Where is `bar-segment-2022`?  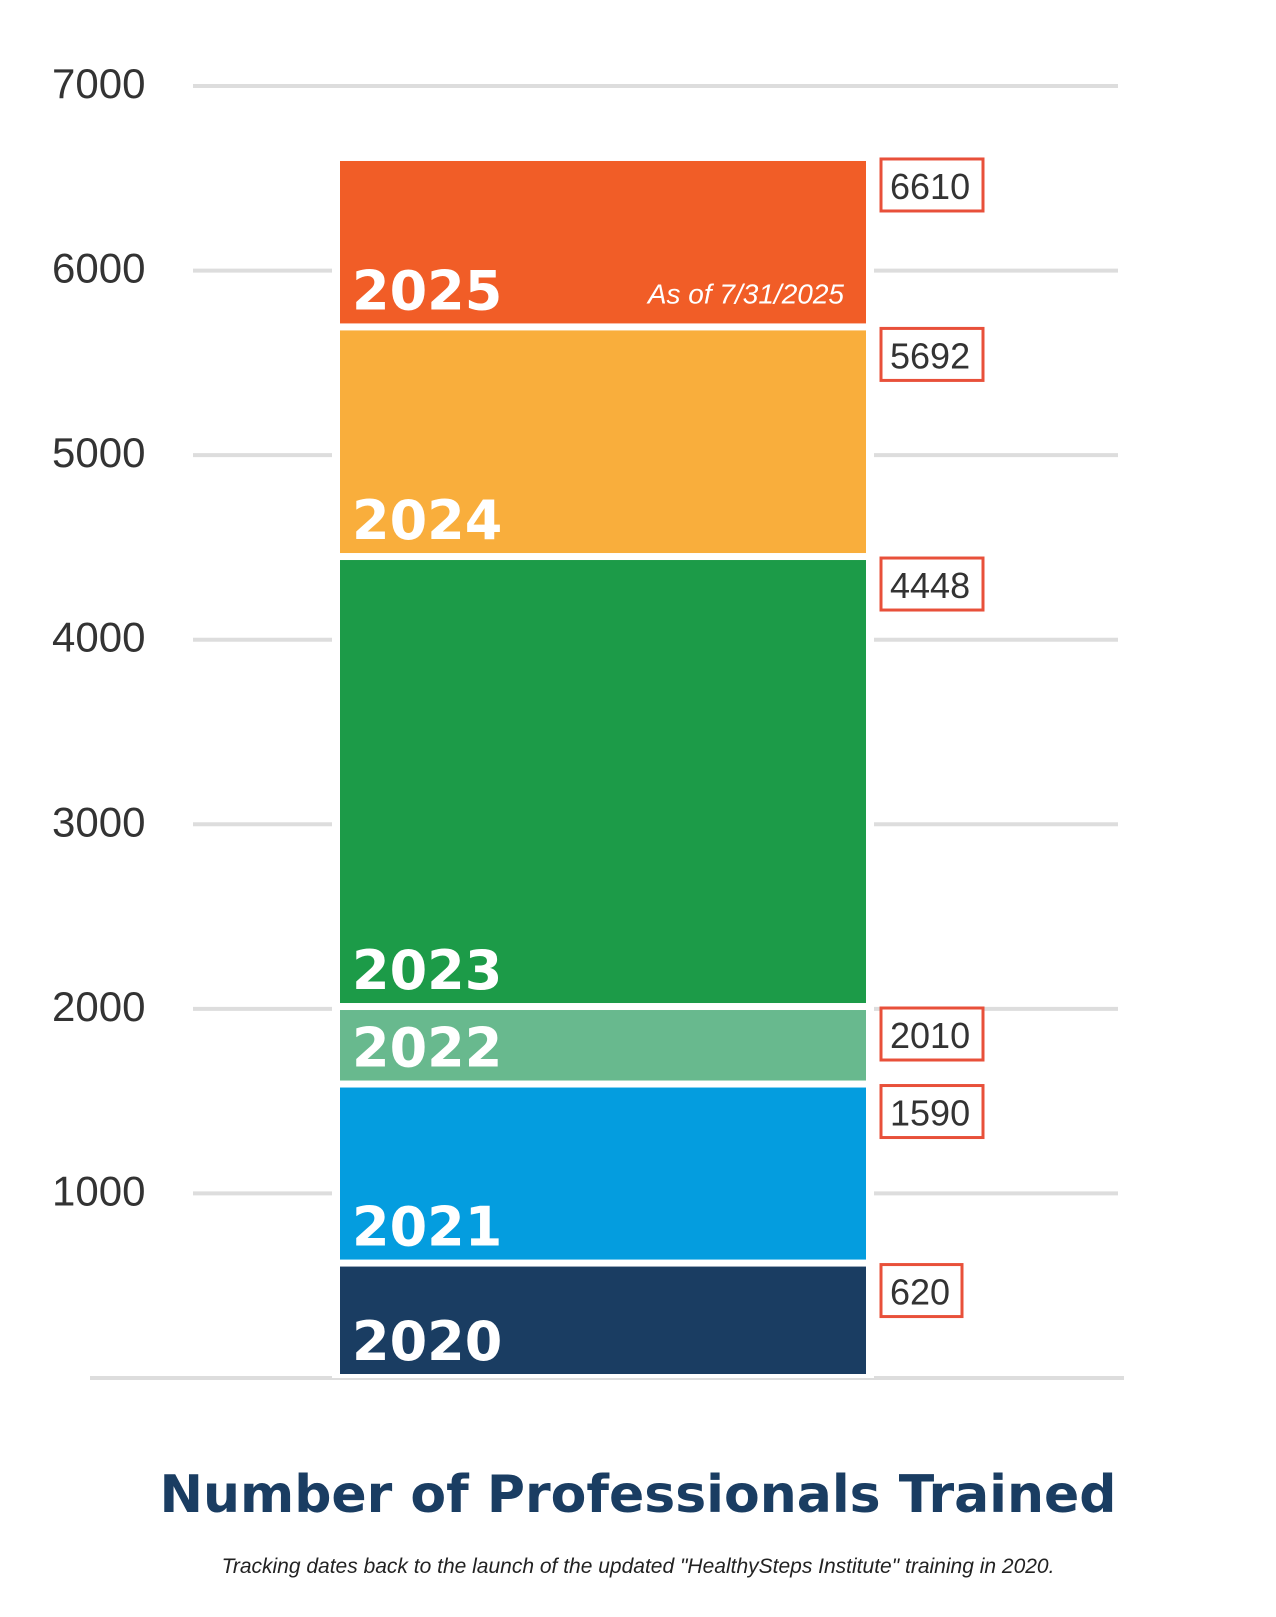 bar-segment-2022 is located at coordinates (603, 1045).